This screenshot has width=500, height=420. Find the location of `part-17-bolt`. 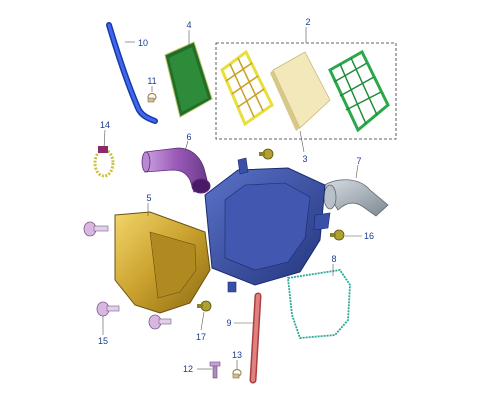

part-17-bolt is located at coordinates (204, 306).